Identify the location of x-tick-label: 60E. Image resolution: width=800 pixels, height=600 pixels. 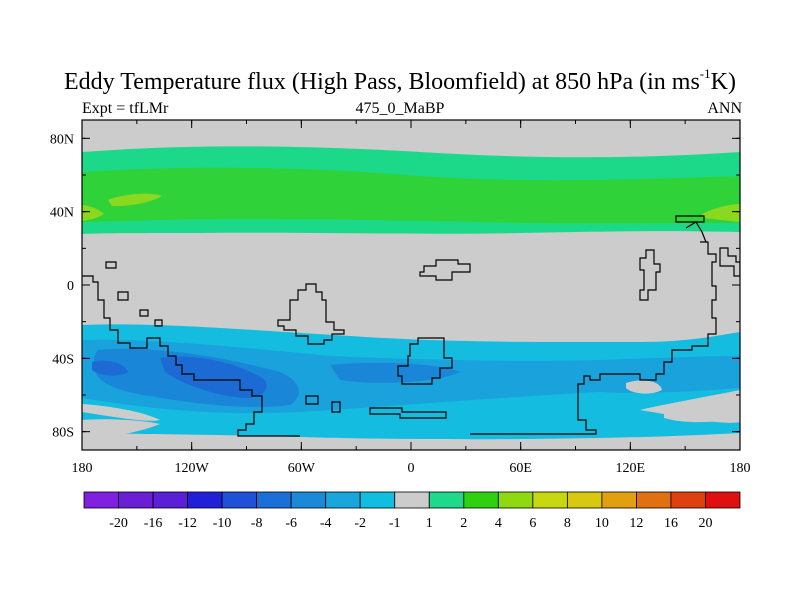
(520, 468).